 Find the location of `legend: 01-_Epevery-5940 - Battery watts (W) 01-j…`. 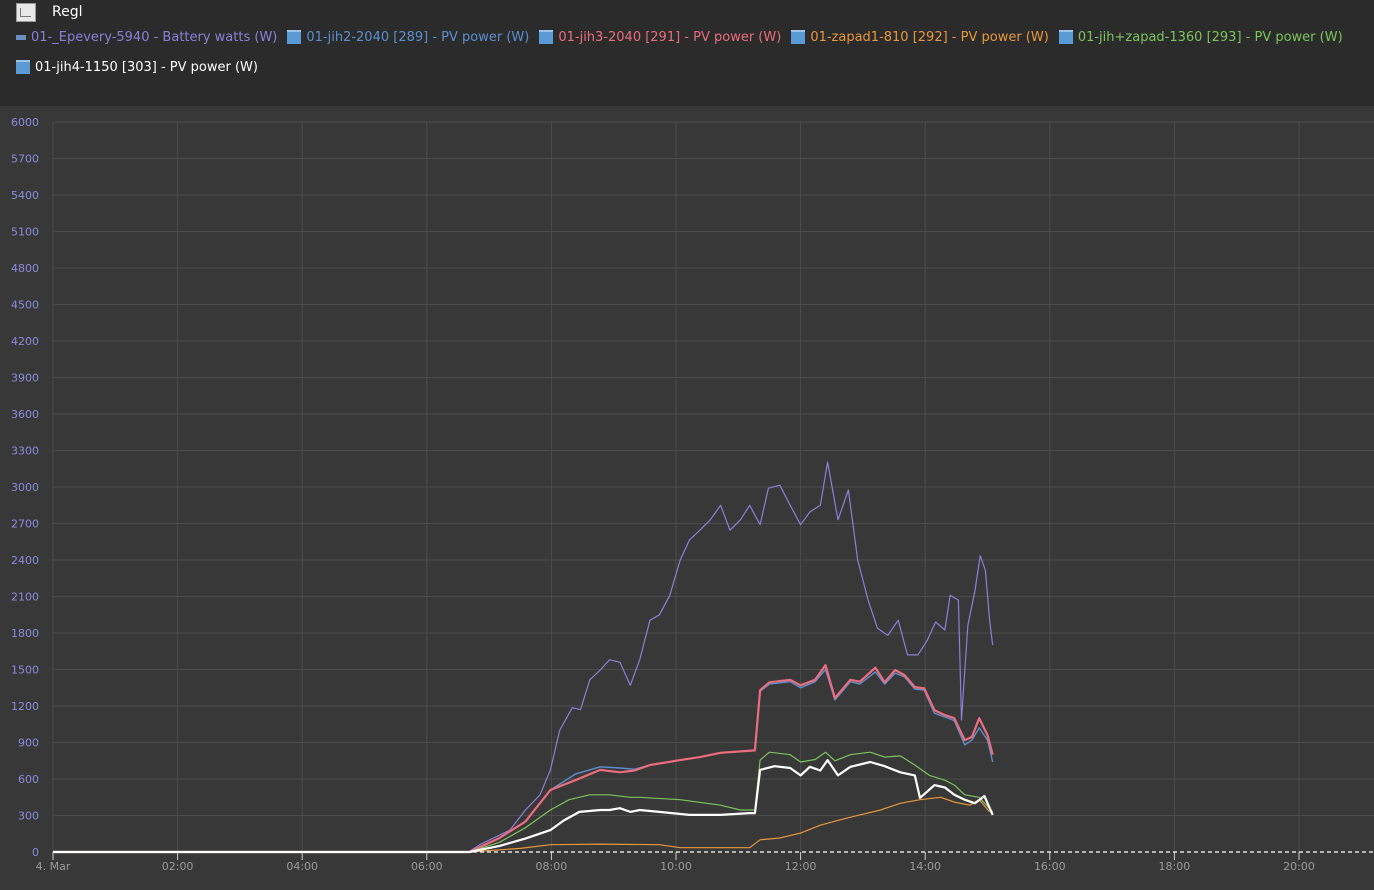

legend: 01-_Epevery-5940 - Battery watts (W) 01-j… is located at coordinates (691, 52).